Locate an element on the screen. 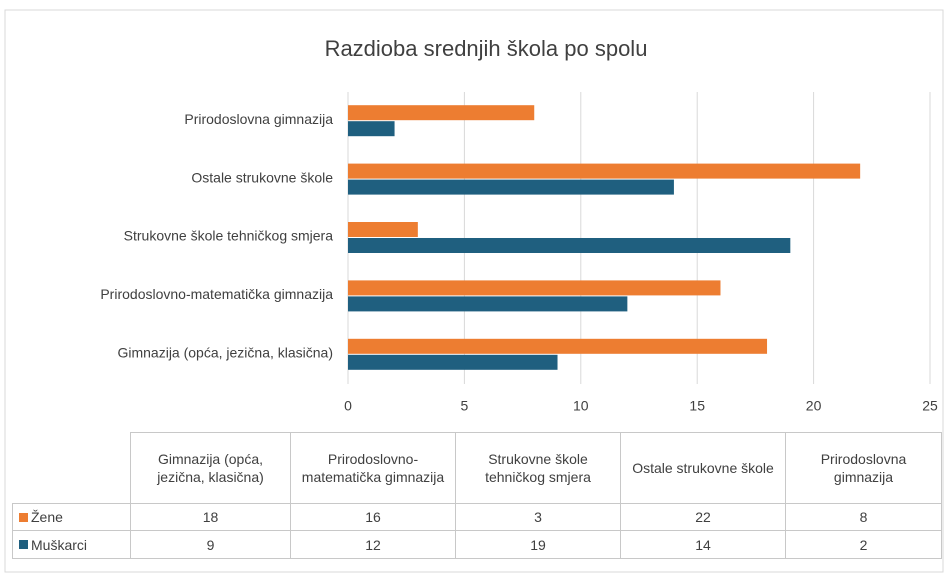  table-value: 12 is located at coordinates (373, 544).